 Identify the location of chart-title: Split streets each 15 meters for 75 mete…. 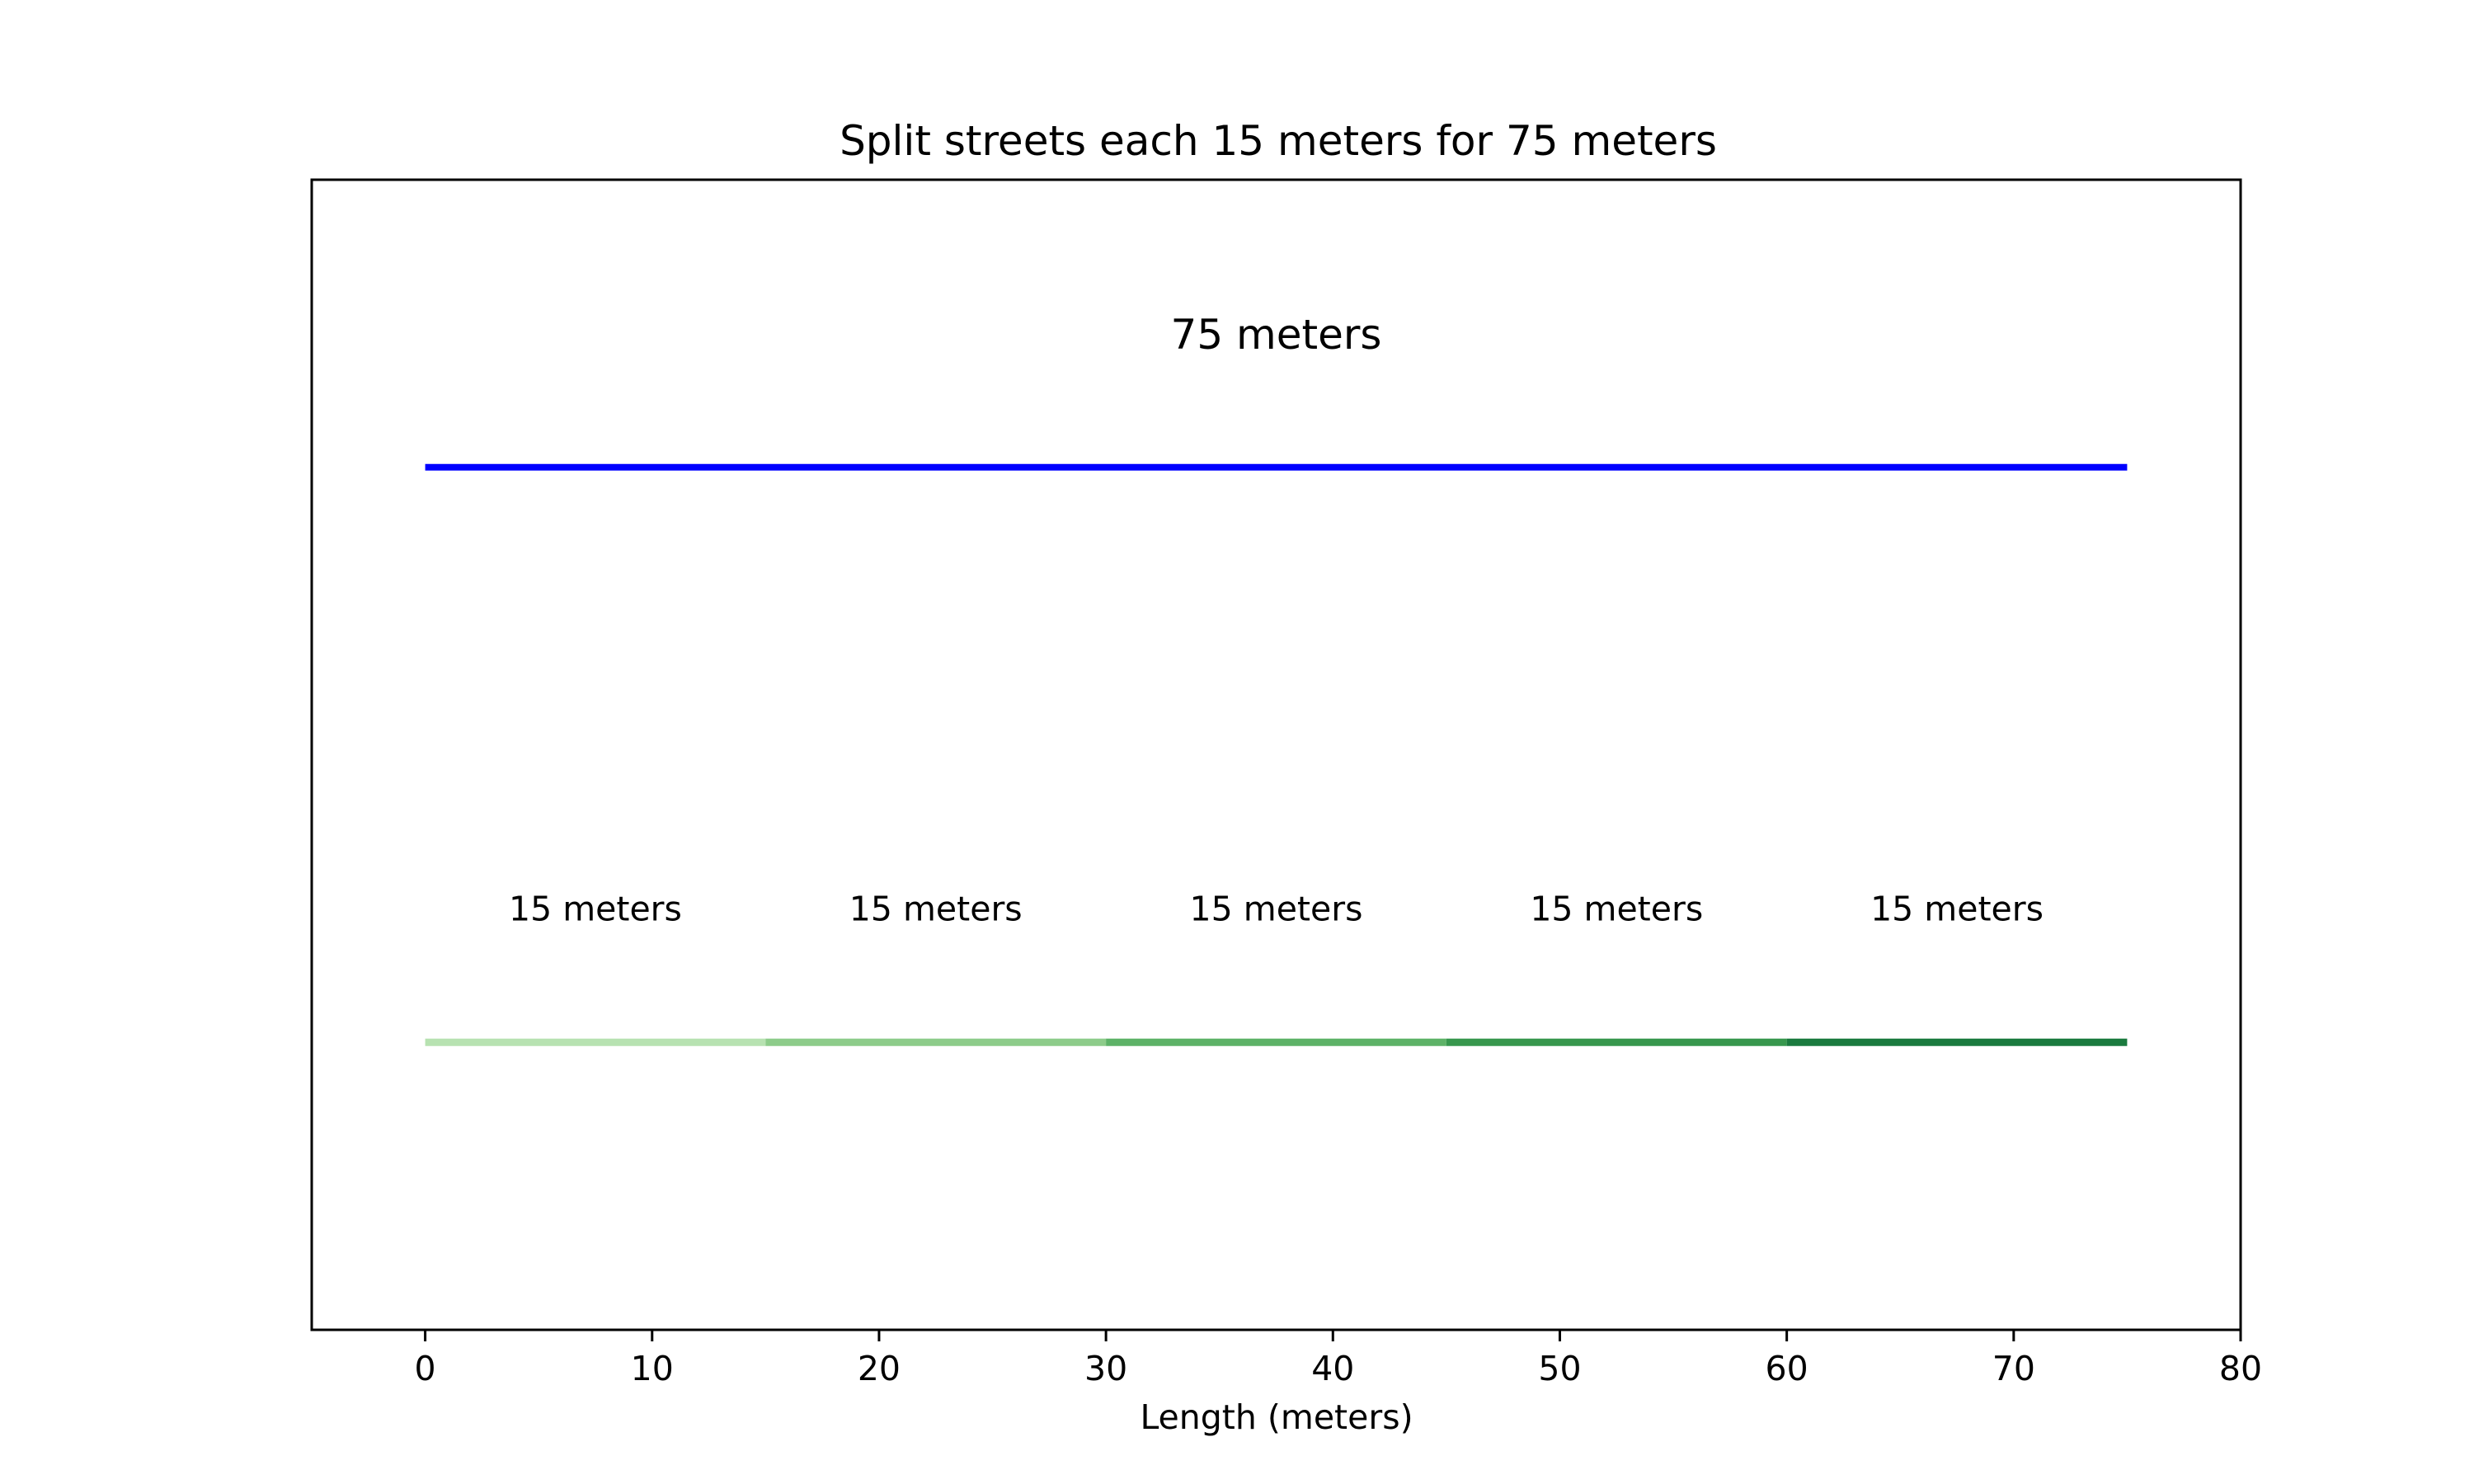
(1278, 141).